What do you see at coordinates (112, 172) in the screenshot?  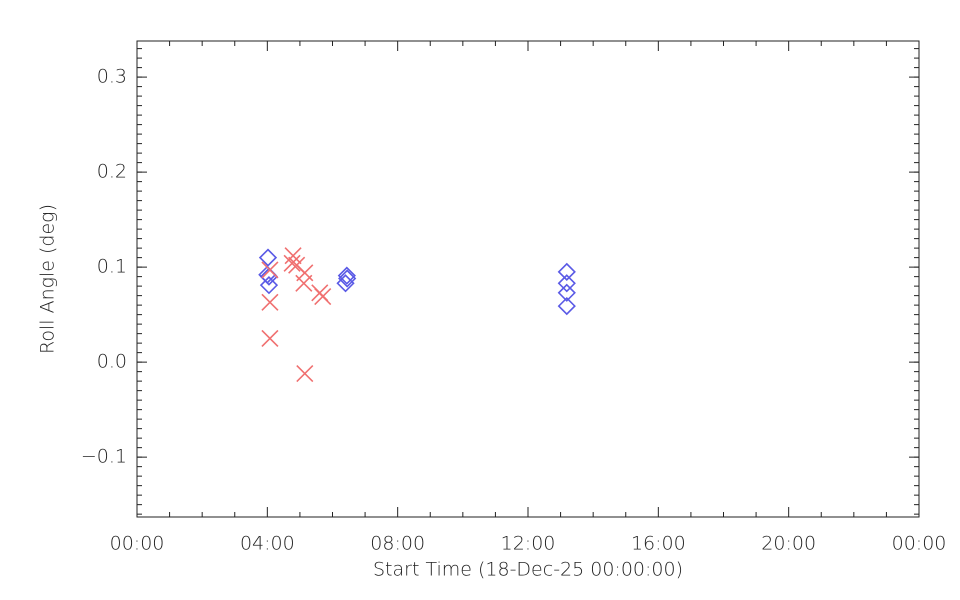 I see `y-tick-label: 0.2` at bounding box center [112, 172].